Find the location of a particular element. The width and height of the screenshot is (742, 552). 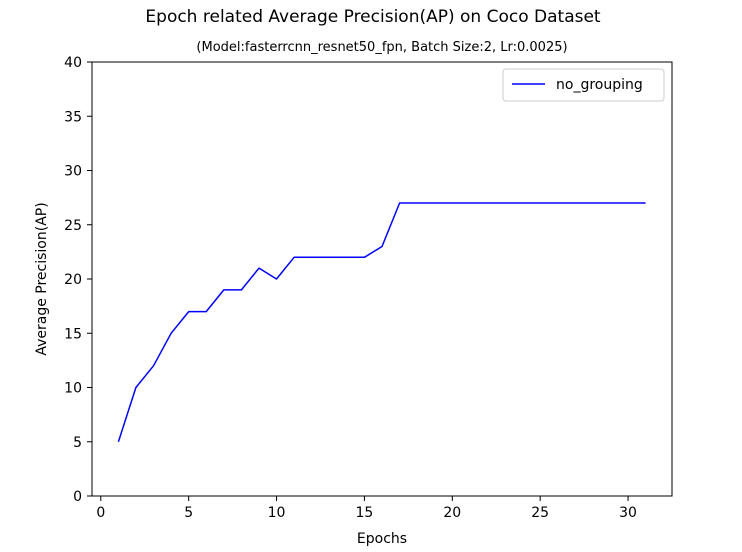

x-tick-label: 5 is located at coordinates (188, 513).